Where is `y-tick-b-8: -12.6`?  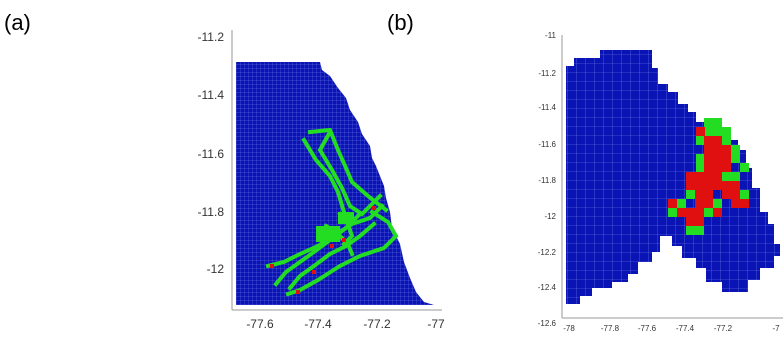
y-tick-b-8: -12.6 is located at coordinates (547, 323).